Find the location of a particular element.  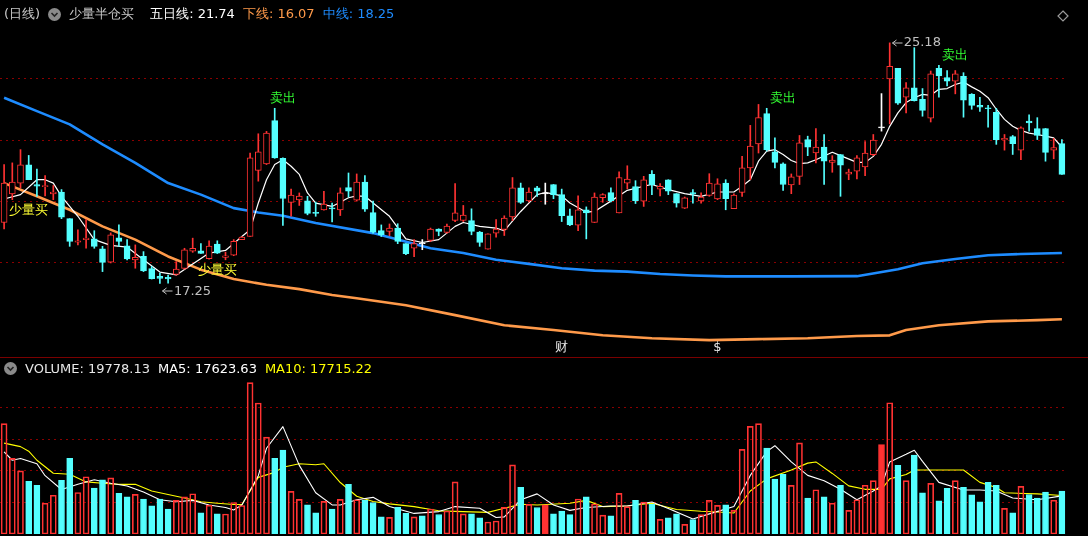

text: VOLUME: 19778.13 is located at coordinates (87, 368).